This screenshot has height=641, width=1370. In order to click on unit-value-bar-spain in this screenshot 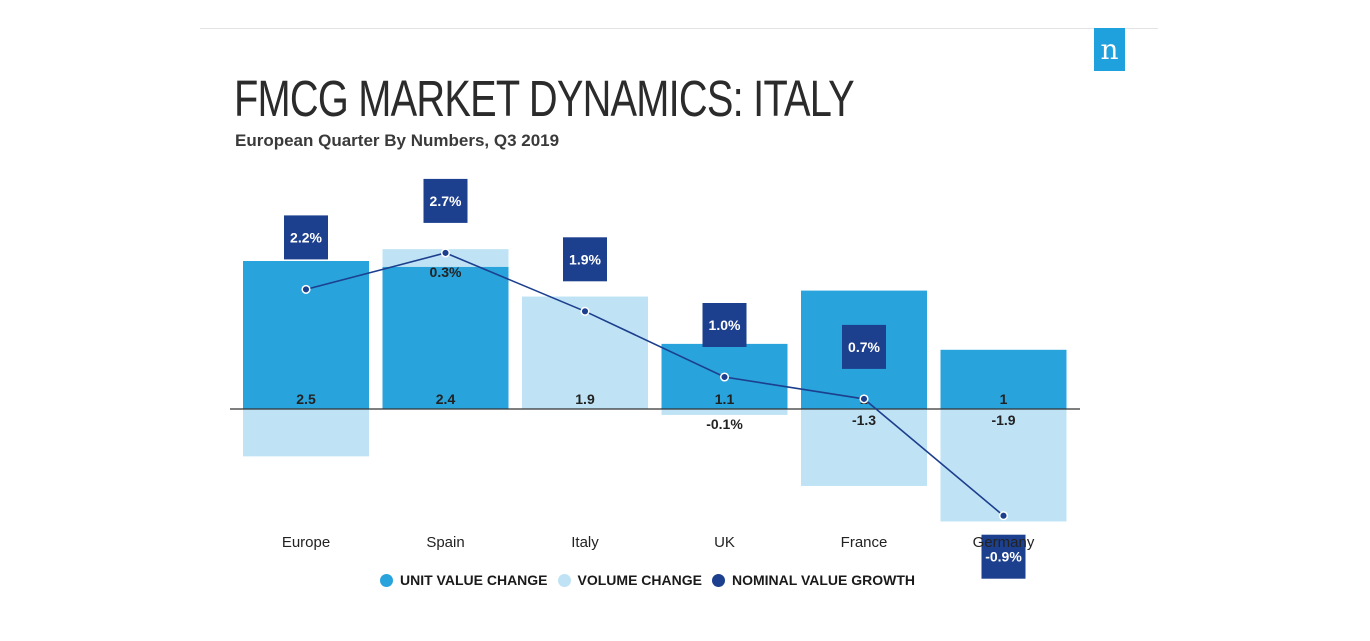, I will do `click(445, 337)`.